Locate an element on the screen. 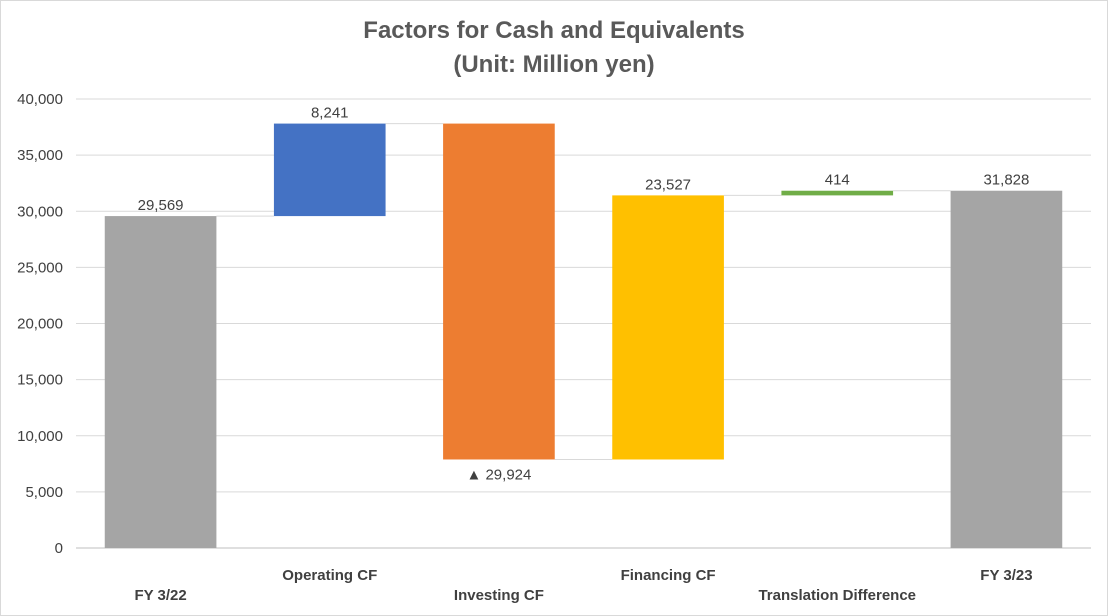  data-label: ▲ 29,924 is located at coordinates (498, 474).